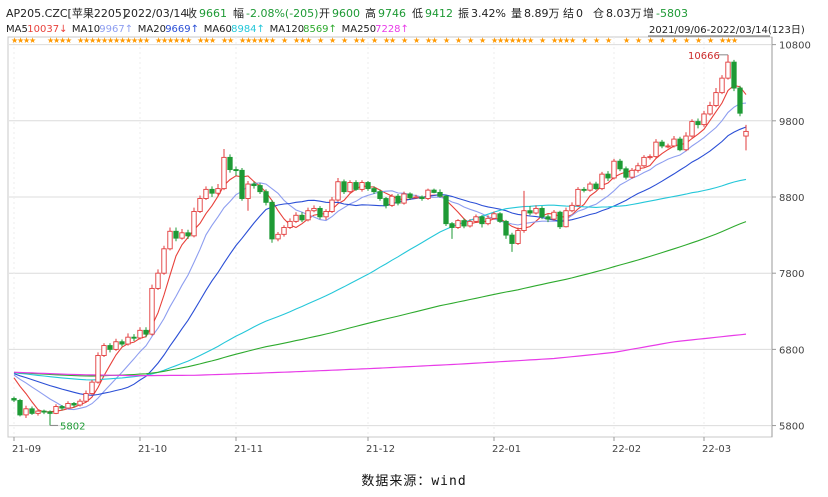  What do you see at coordinates (370, 13) in the screenshot?
I see `high-label: 高` at bounding box center [370, 13].